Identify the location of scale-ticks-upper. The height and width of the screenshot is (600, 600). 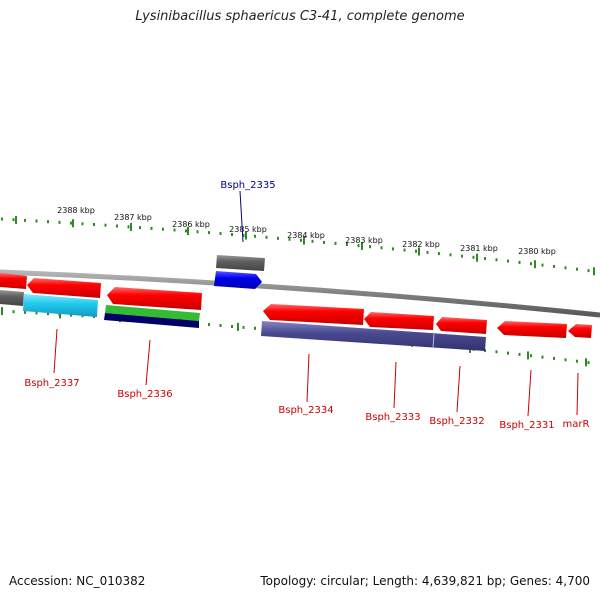
(298, 245).